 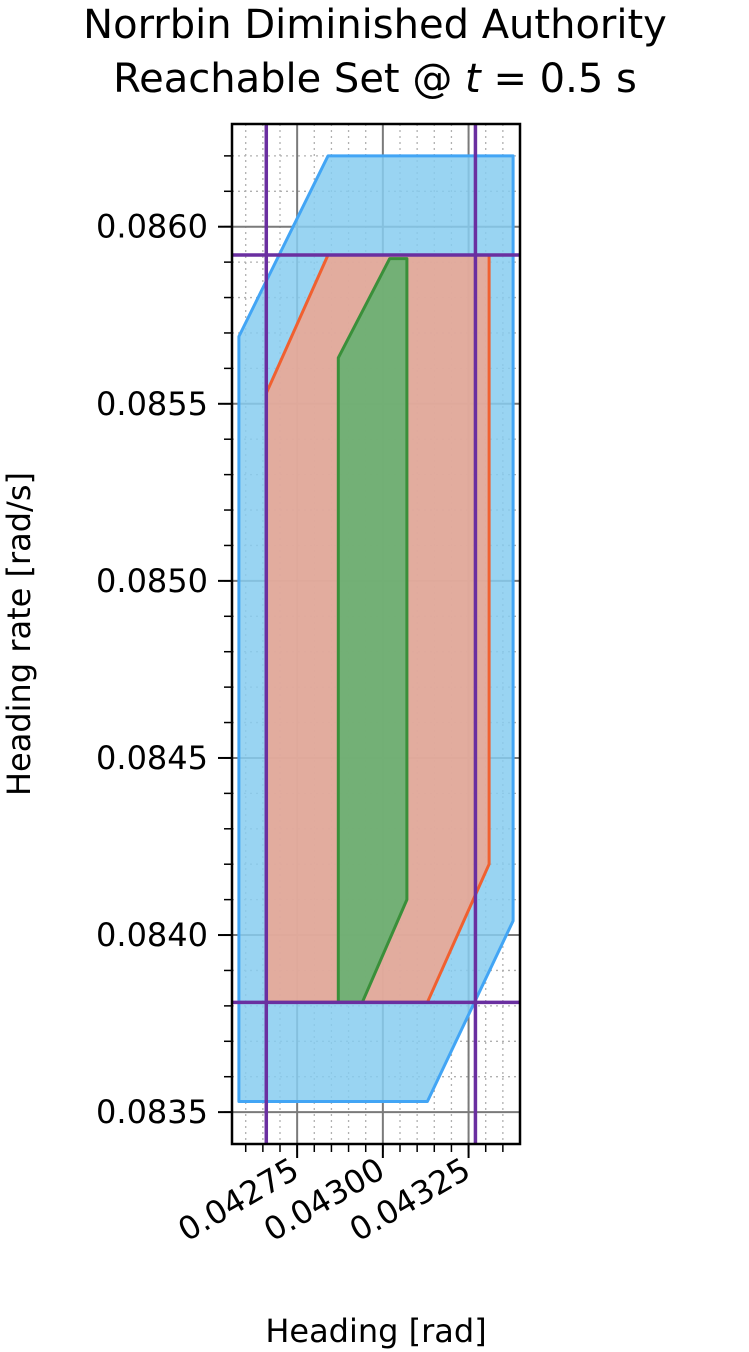 What do you see at coordinates (152, 404) in the screenshot?
I see `y-tick-label: 0.0855` at bounding box center [152, 404].